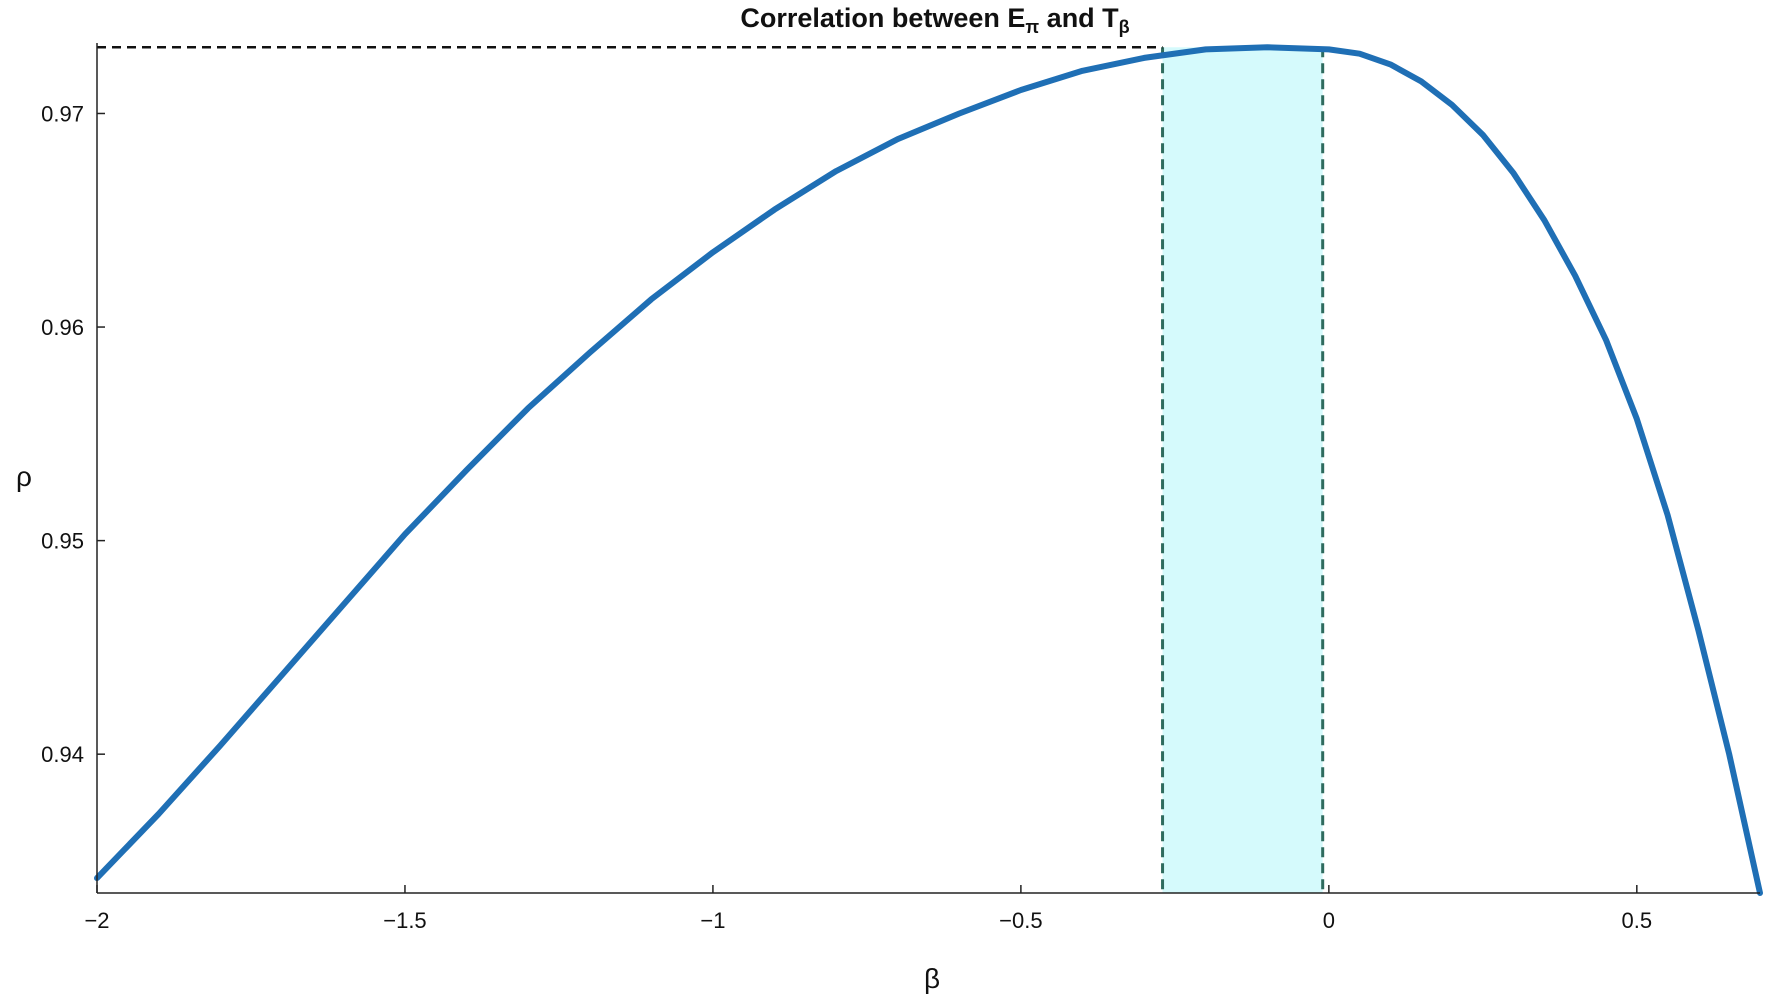  Describe the element at coordinates (62, 113) in the screenshot. I see `y-tick-label: 0.97` at that location.